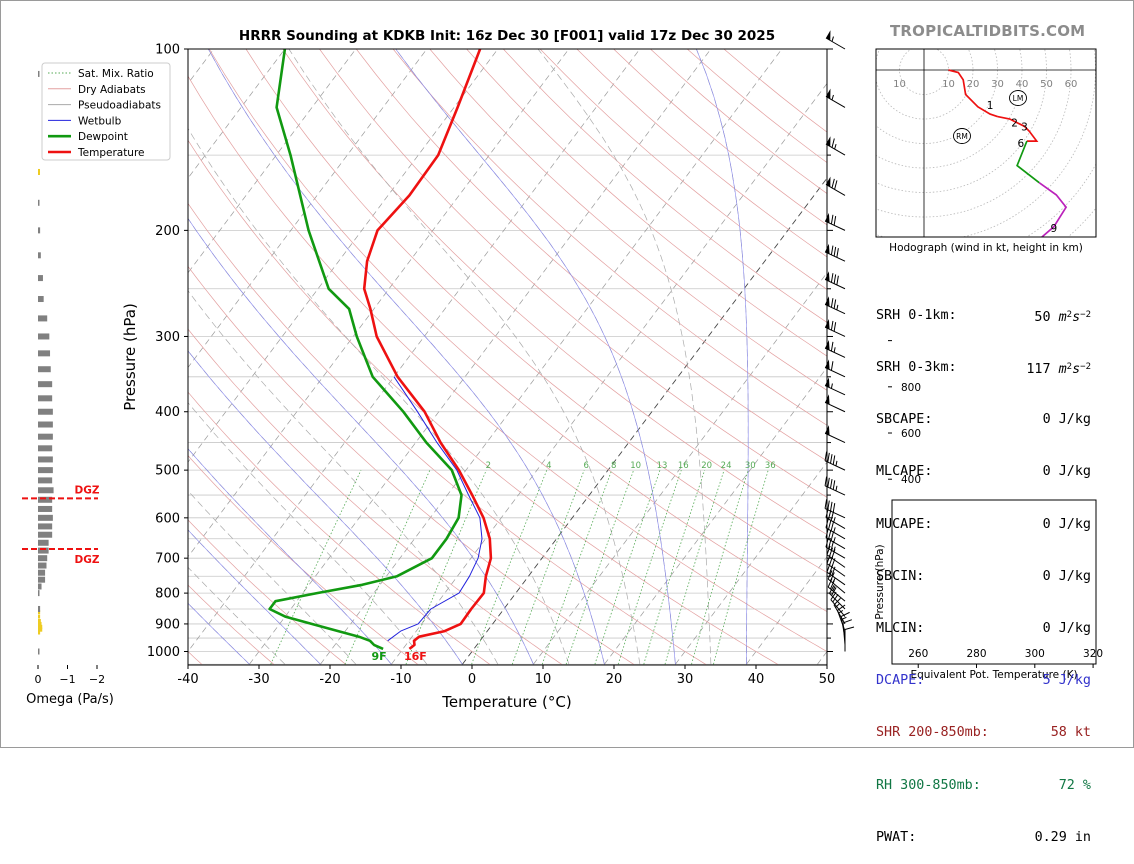 Image resolution: width=1134 pixels, height=864 pixels. What do you see at coordinates (1071, 84) in the screenshot?
I see `hodograph-ring-label: 60` at bounding box center [1071, 84].